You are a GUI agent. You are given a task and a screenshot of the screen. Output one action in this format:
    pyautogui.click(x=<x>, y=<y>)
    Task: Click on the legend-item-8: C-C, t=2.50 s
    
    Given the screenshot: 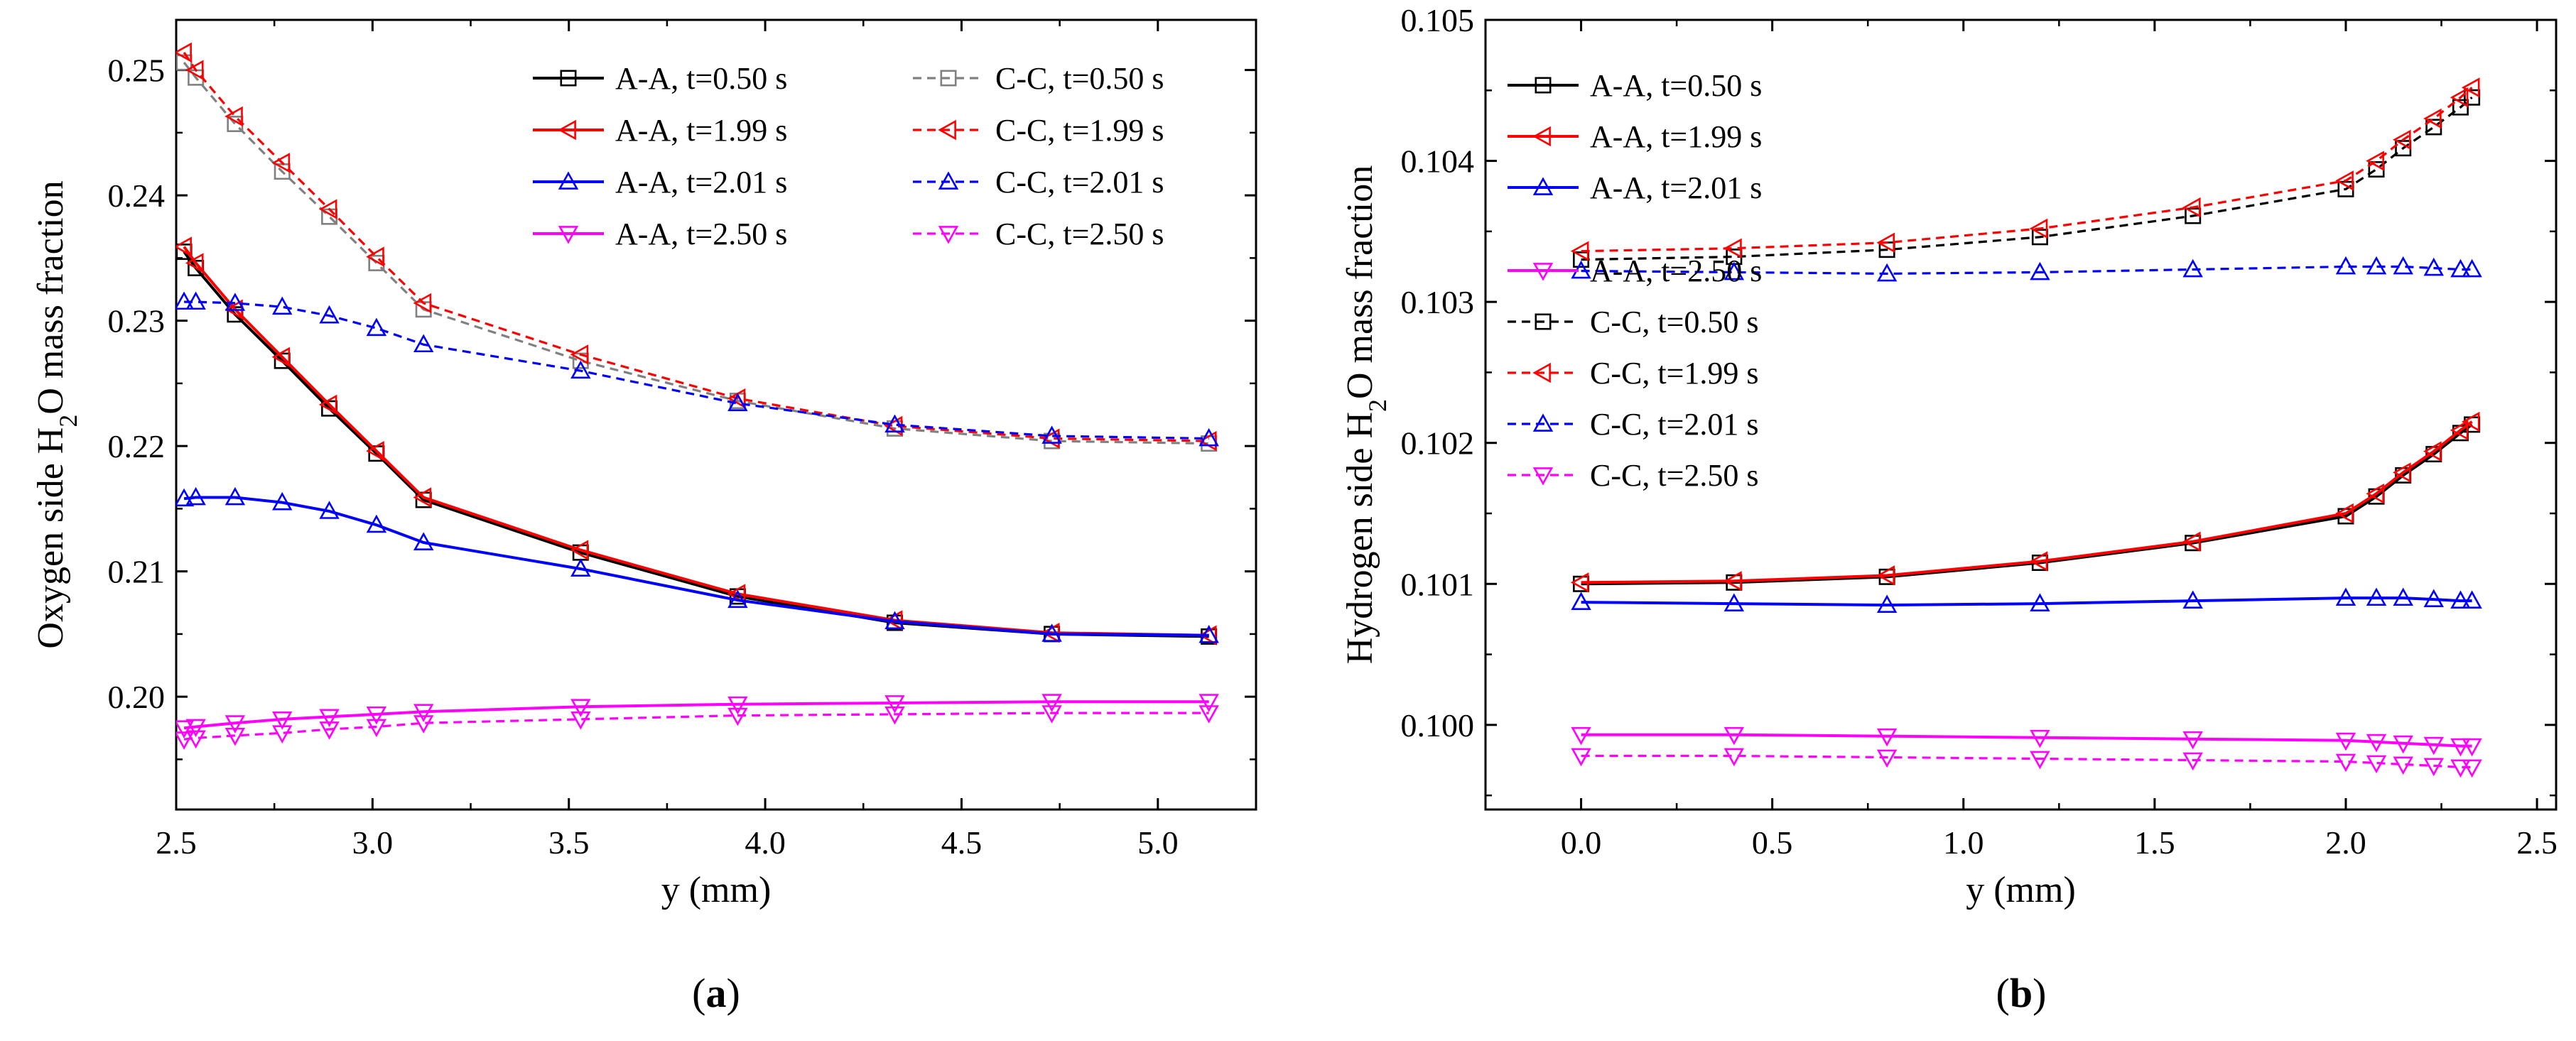 What is the action you would take?
    pyautogui.click(x=1038, y=234)
    